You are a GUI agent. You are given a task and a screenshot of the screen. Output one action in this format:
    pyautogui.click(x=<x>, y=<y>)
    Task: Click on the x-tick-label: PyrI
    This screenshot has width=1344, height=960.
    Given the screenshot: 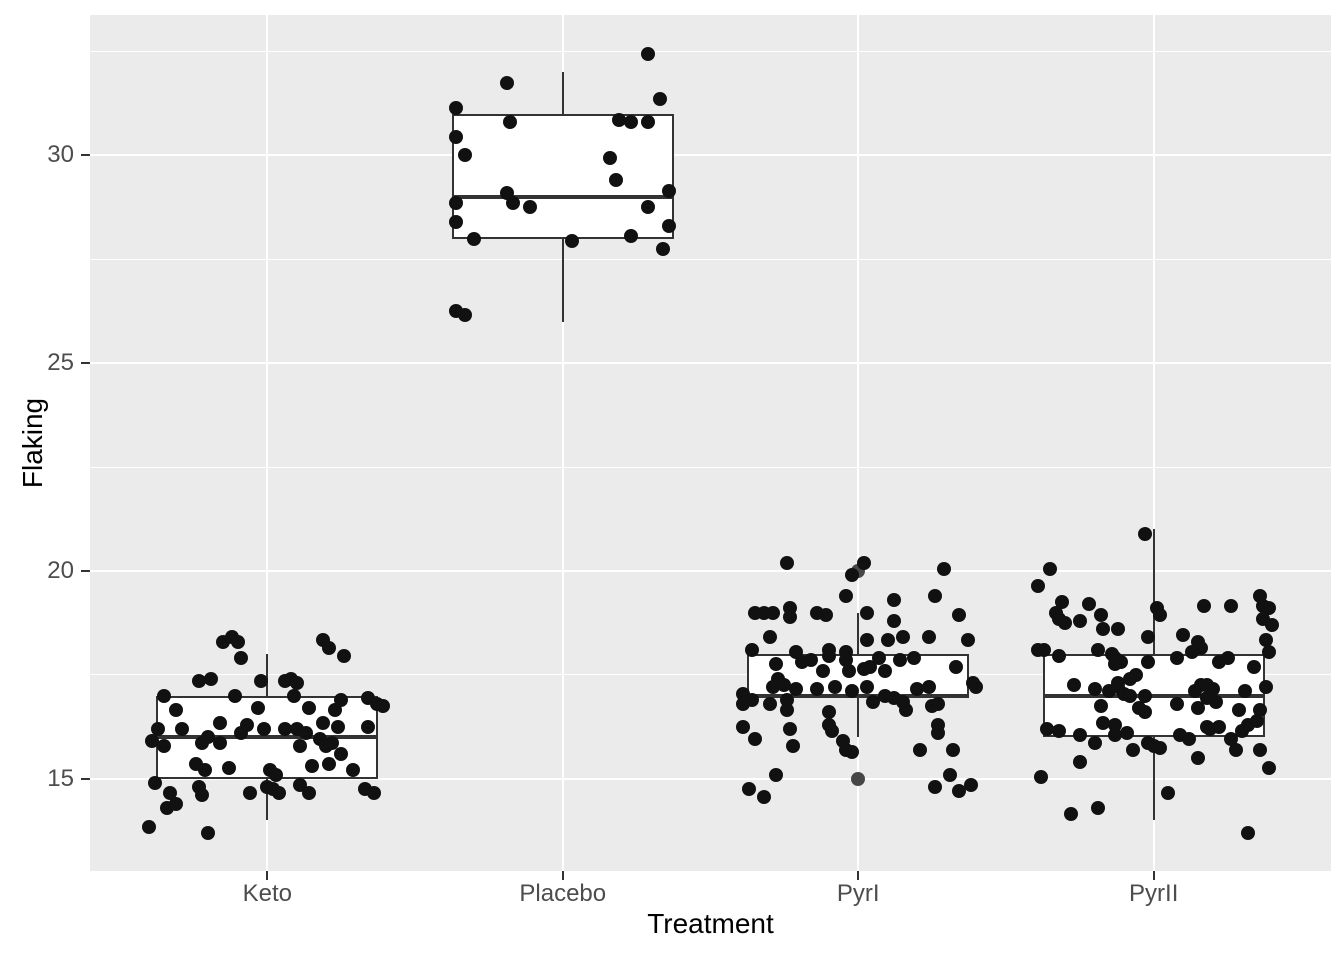 What is the action you would take?
    pyautogui.click(x=858, y=893)
    